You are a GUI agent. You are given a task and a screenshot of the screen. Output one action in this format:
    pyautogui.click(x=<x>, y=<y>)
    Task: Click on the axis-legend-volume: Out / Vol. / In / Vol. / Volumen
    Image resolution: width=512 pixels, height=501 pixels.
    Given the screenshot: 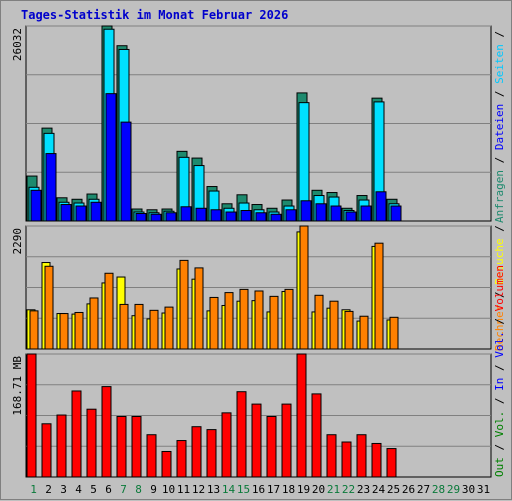 What is the action you would take?
    pyautogui.click(x=499, y=371)
    